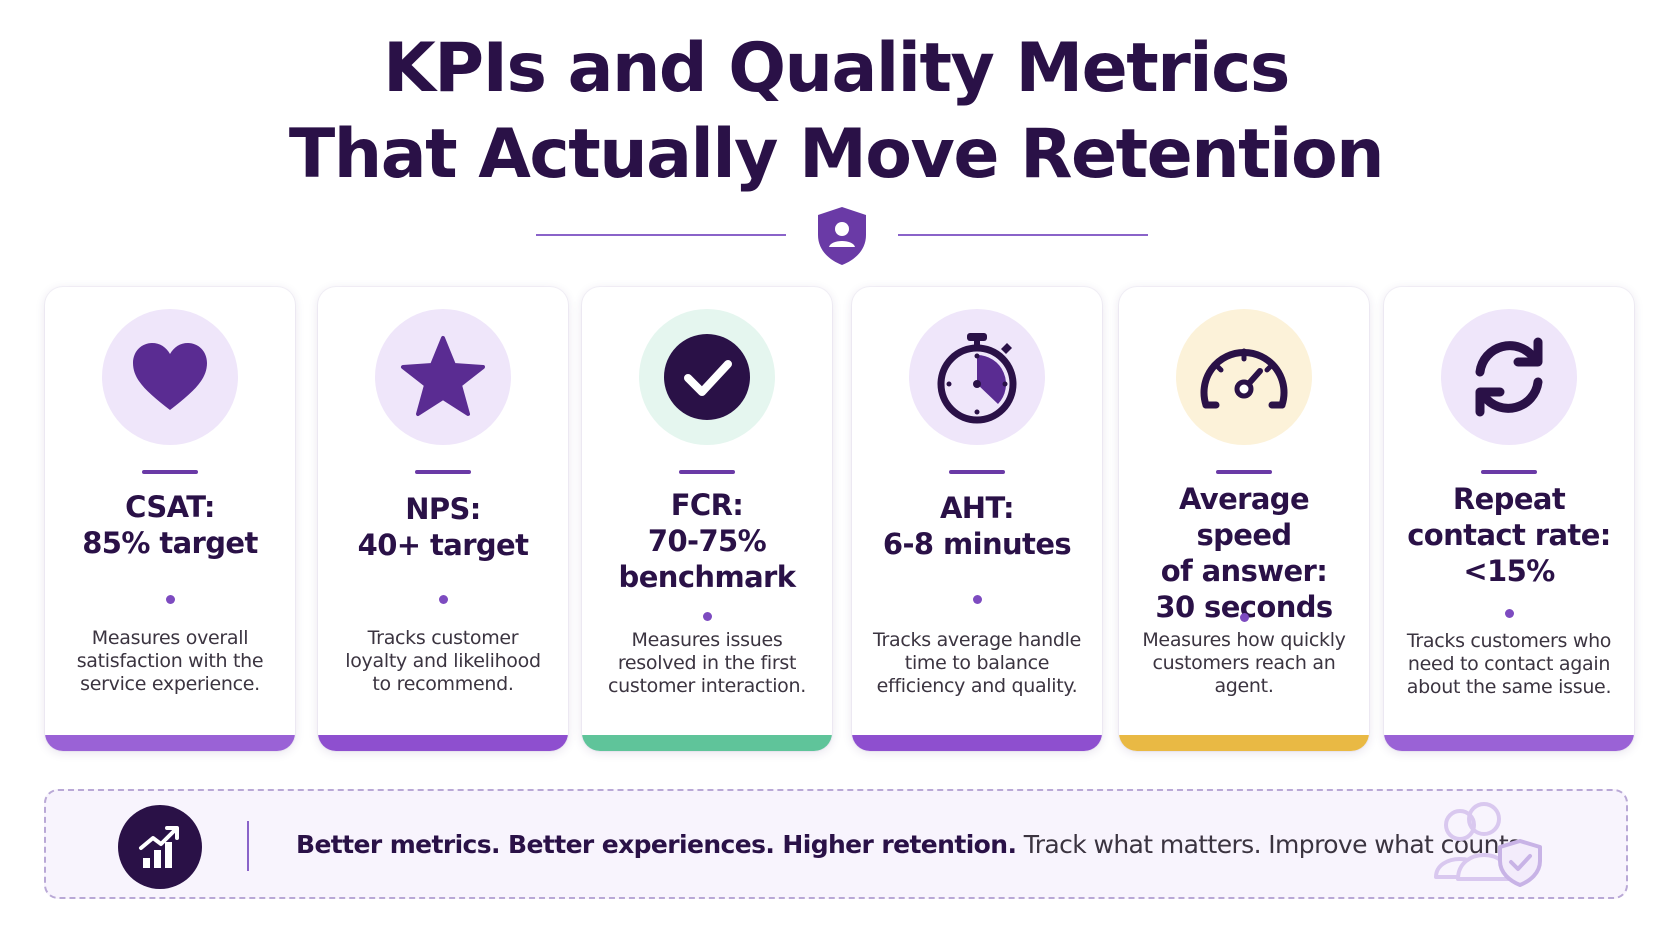 The image size is (1672, 941). I want to click on speedometer-icon, so click(1244, 378).